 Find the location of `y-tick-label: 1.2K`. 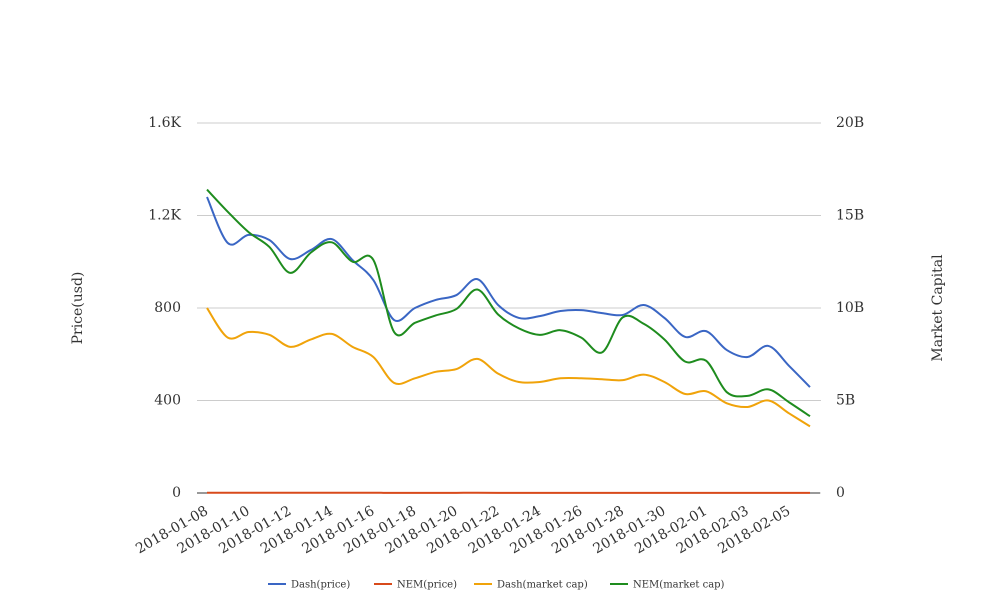

y-tick-label: 1.2K is located at coordinates (164, 216).